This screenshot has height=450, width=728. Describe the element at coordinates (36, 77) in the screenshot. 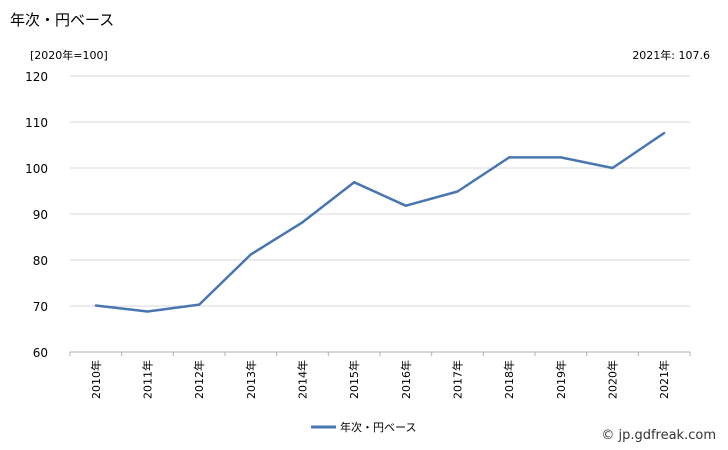

I see `y-tick-label: 120` at that location.